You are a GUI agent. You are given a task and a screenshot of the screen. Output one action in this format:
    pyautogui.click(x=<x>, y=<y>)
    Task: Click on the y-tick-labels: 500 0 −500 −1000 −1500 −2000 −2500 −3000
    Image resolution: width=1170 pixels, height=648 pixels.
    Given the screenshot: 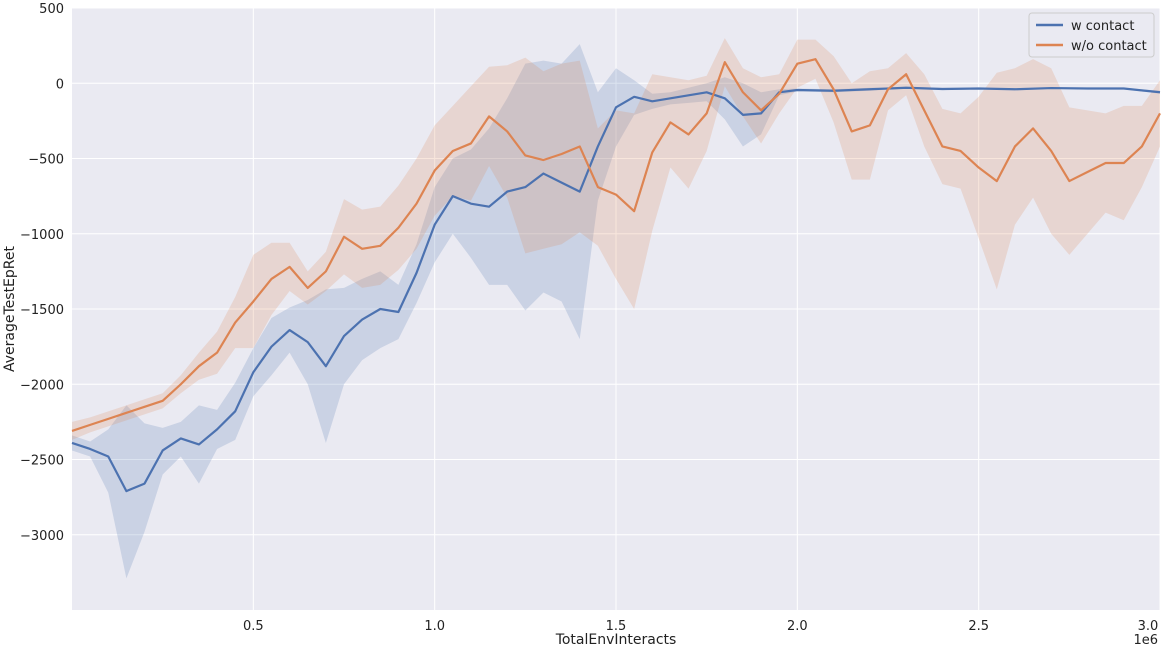 What is the action you would take?
    pyautogui.click(x=42, y=273)
    